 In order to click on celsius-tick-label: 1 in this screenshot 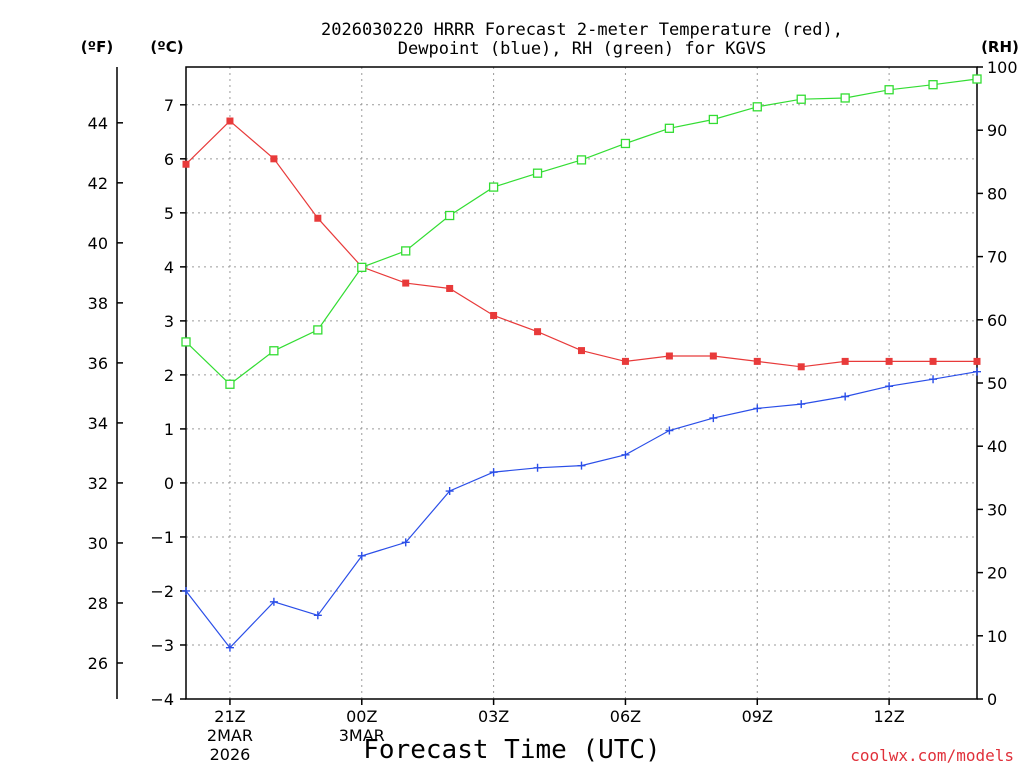, I will do `click(169, 429)`.